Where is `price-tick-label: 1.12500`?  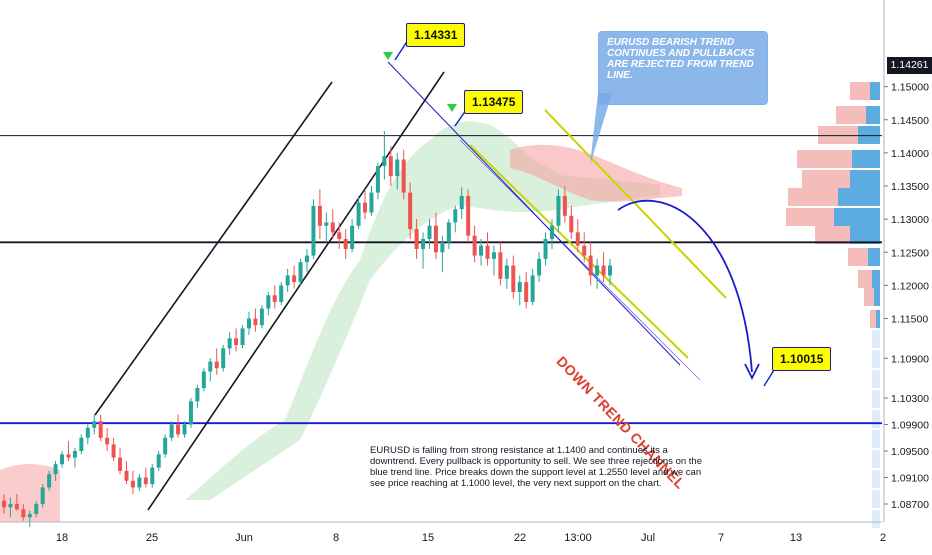 price-tick-label: 1.12500 is located at coordinates (910, 253).